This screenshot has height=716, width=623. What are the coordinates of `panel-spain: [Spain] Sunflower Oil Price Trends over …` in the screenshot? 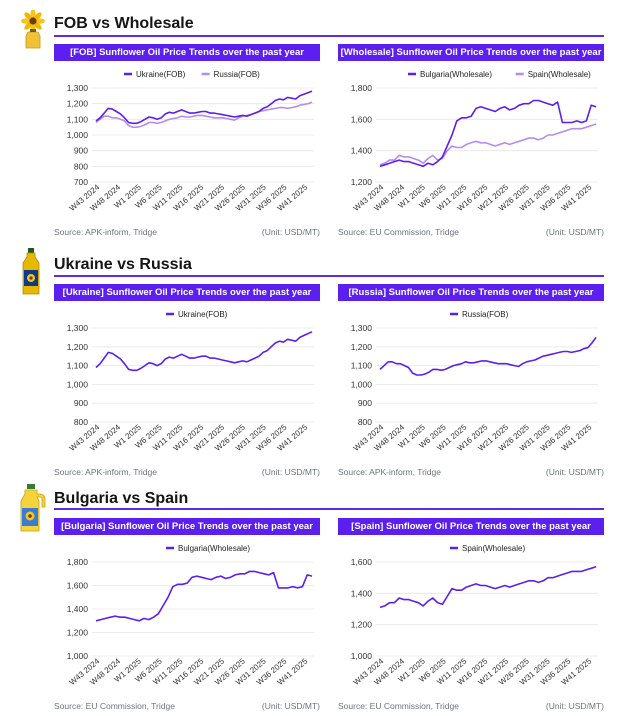 It's located at (471, 615).